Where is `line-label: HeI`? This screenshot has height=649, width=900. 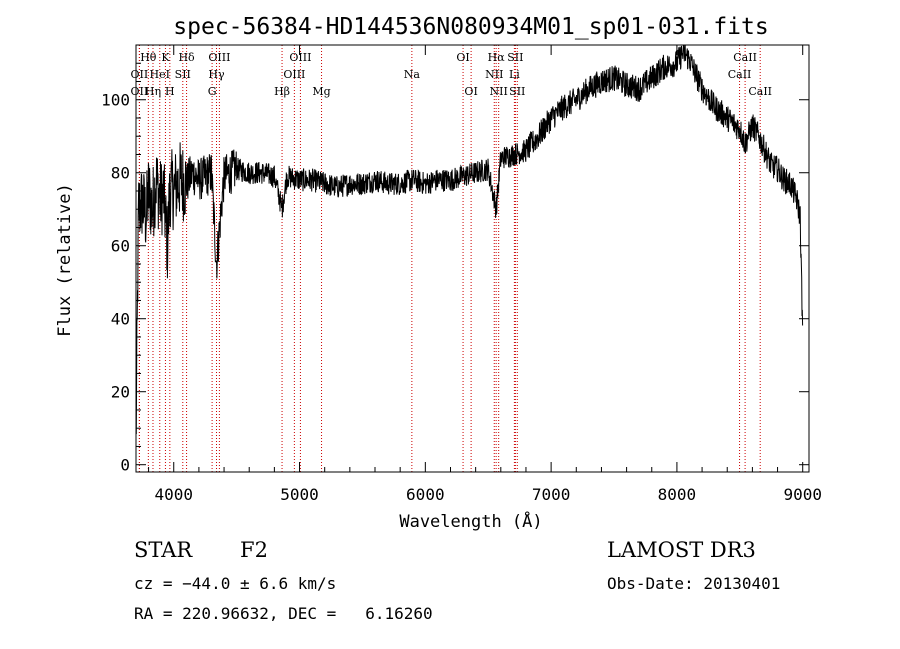
line-label: HeI is located at coordinates (160, 74).